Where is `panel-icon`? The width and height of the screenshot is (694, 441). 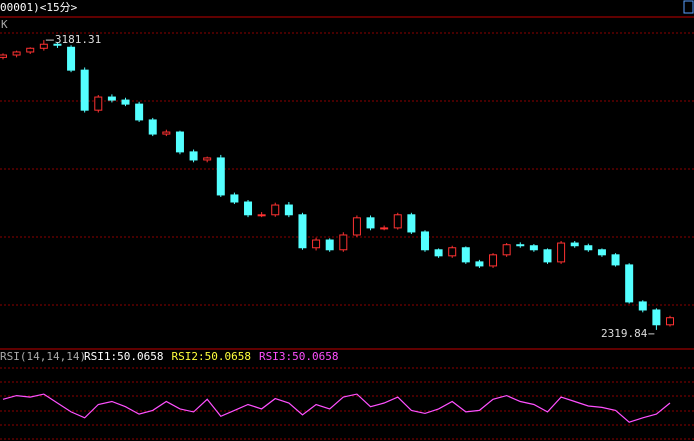
panel-icon is located at coordinates (688, 7).